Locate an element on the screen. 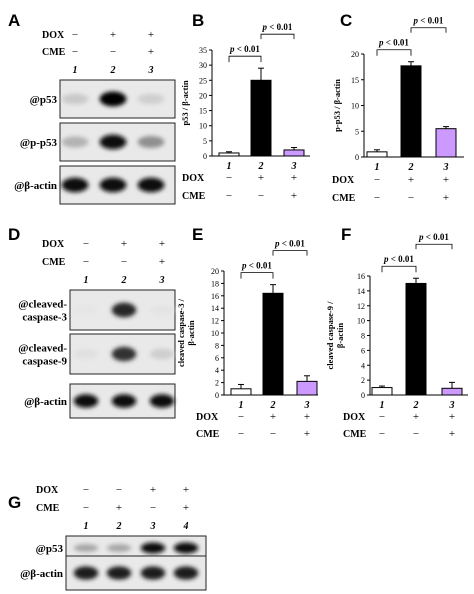 This screenshot has height=594, width=474. y-tick-label: 35 is located at coordinates (203, 50).